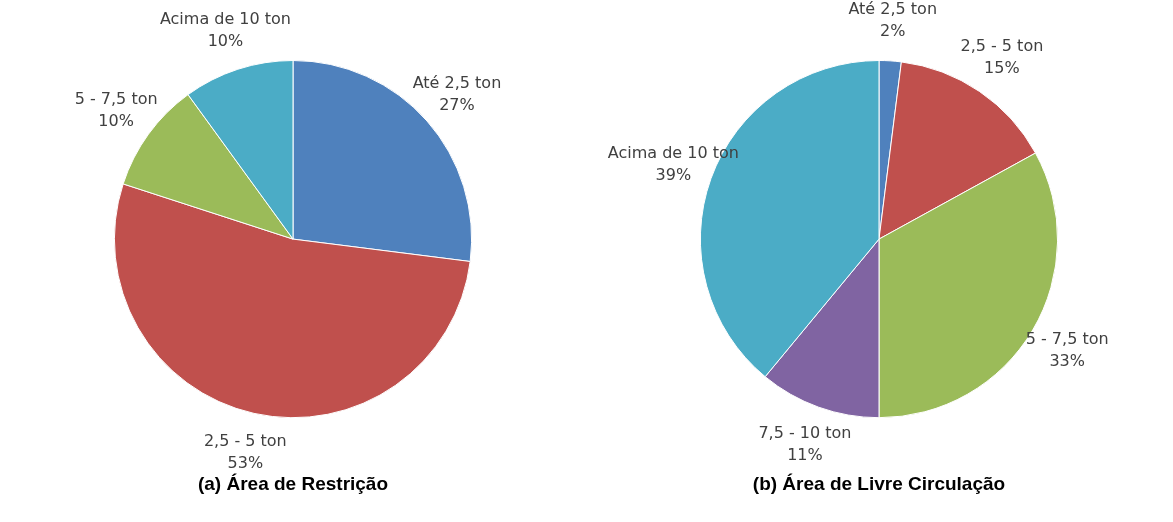 This screenshot has width=1173, height=522. What do you see at coordinates (293, 483) in the screenshot?
I see `text: (a) Área de Restrição` at bounding box center [293, 483].